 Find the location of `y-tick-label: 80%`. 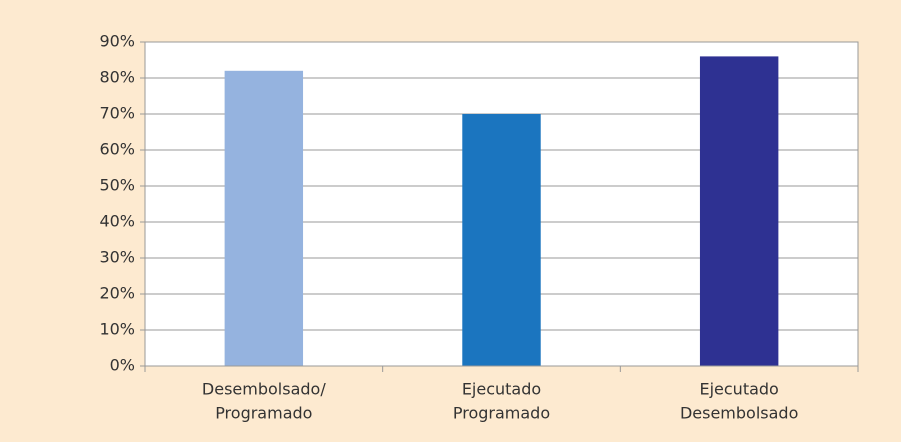

y-tick-label: 80% is located at coordinates (117, 77).